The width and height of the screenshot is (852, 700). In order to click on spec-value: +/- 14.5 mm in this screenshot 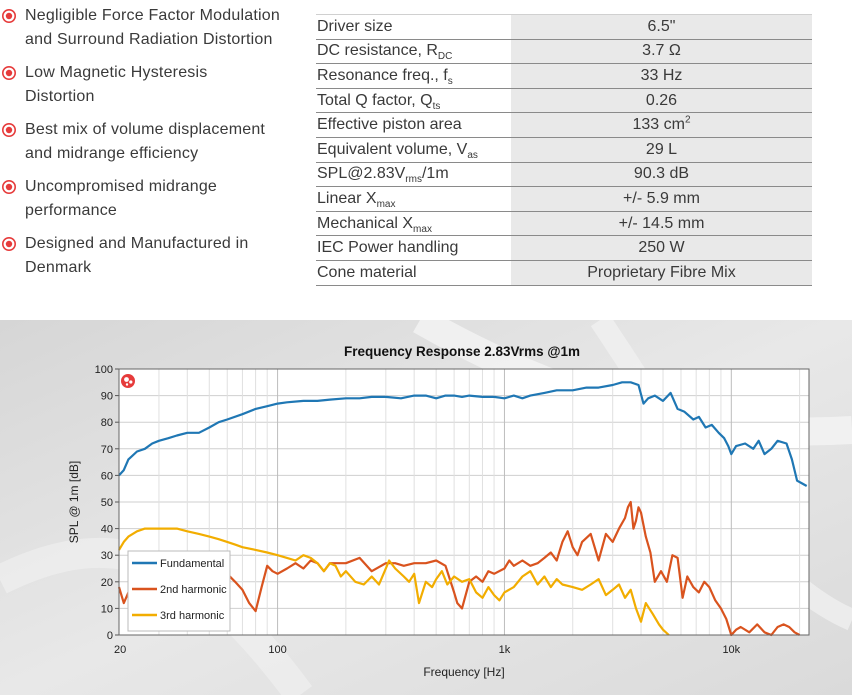, I will do `click(661, 224)`.